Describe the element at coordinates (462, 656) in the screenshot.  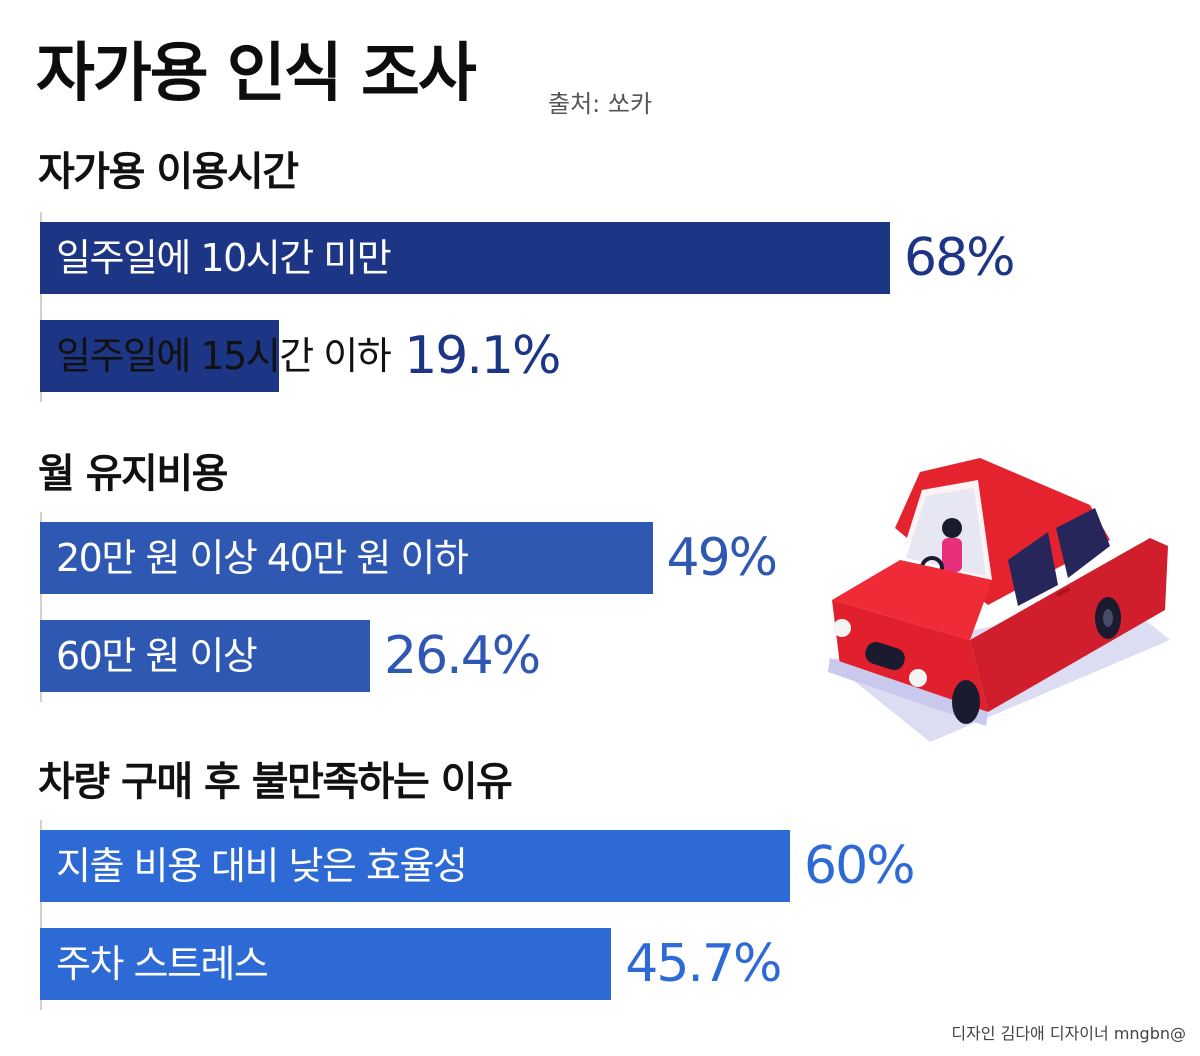
I see `bar-value-2-2: 26.4%` at that location.